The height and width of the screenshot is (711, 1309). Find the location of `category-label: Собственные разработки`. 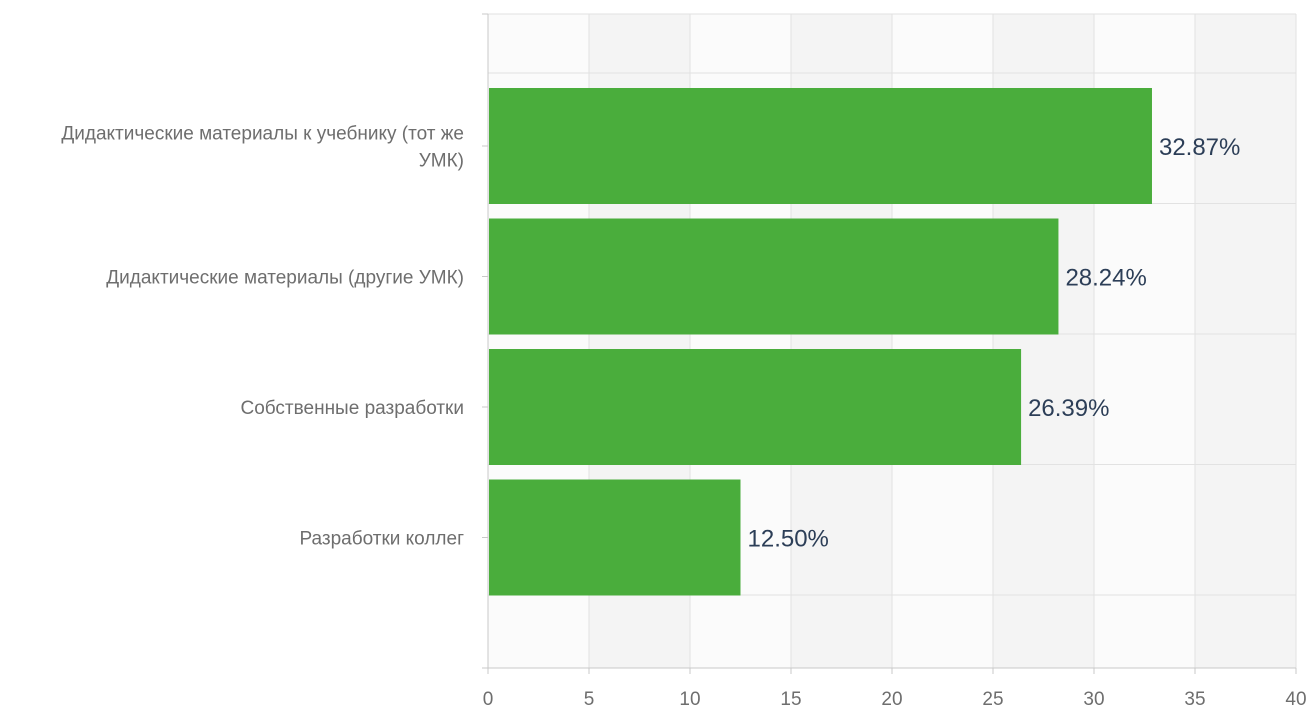

category-label: Собственные разработки is located at coordinates (352, 408).